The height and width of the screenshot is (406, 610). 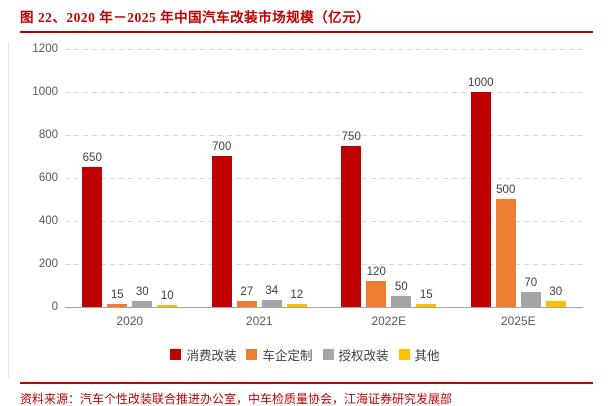 What do you see at coordinates (222, 147) in the screenshot?
I see `bar-value-label: 700` at bounding box center [222, 147].